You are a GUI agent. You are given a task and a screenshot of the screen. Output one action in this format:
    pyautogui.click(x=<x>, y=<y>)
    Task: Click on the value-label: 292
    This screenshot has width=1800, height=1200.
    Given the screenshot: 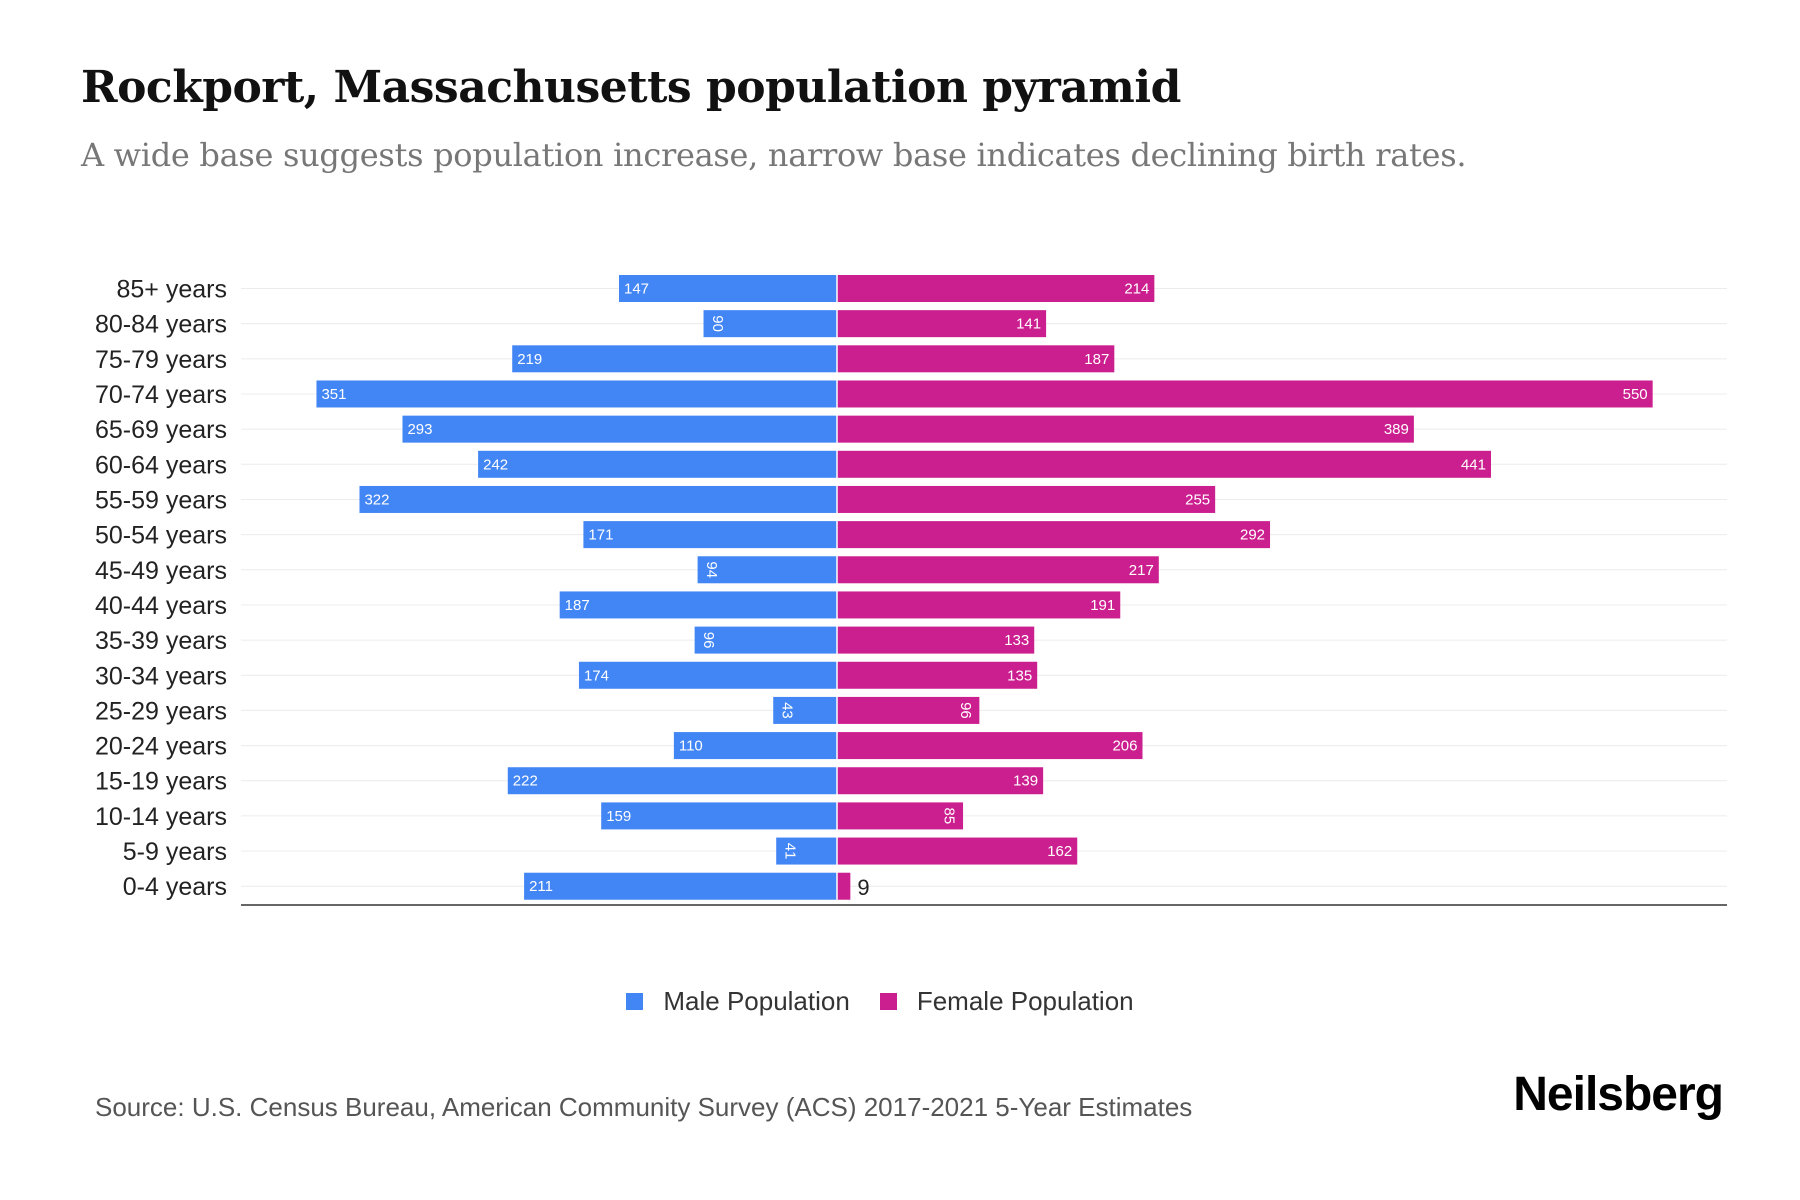 What is the action you would take?
    pyautogui.click(x=1252, y=535)
    